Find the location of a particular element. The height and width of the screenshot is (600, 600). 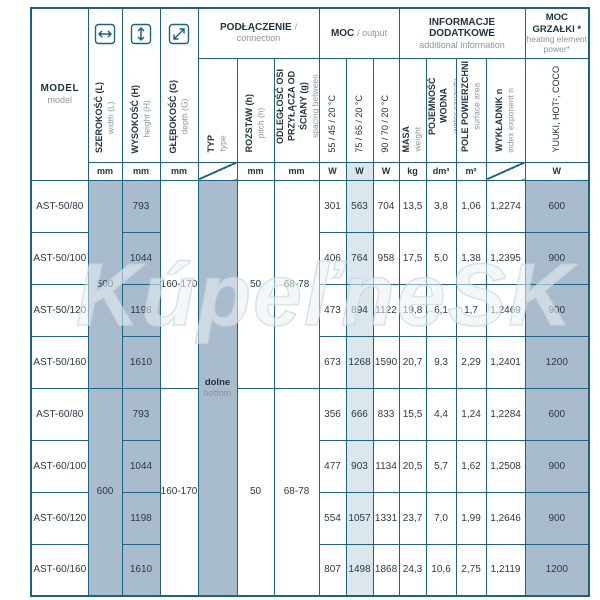

weight-cell: 19,8 is located at coordinates (412, 310).